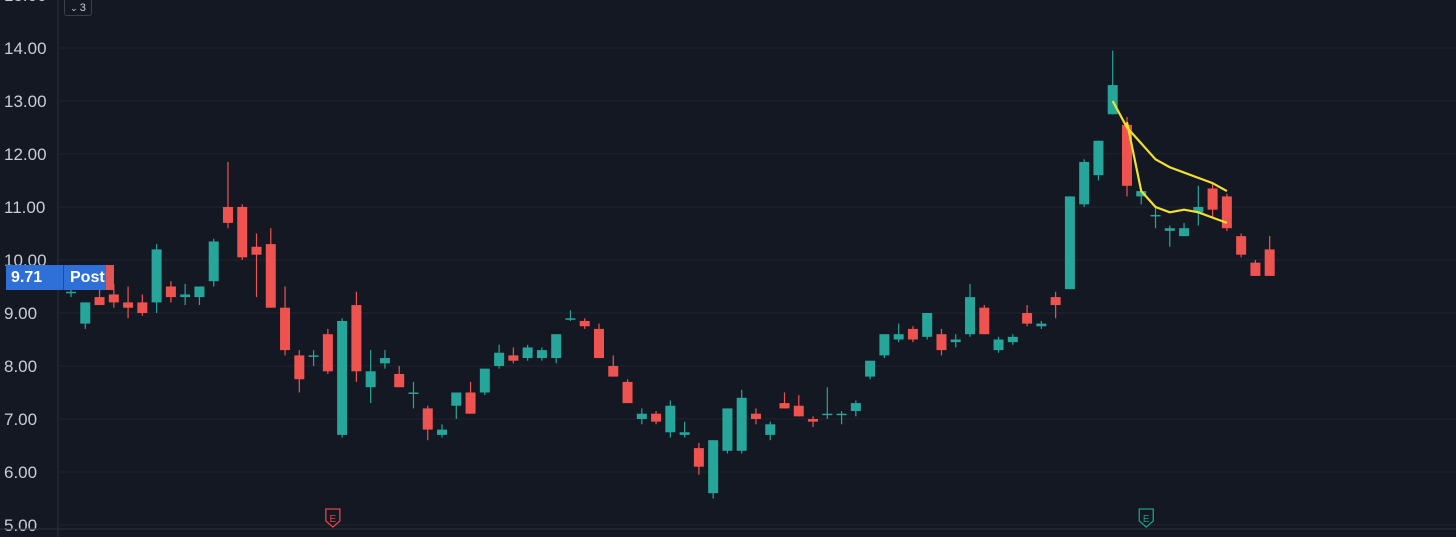 The image size is (1456, 537). What do you see at coordinates (20, 313) in the screenshot?
I see `y-tick-label: 9.00` at bounding box center [20, 313].